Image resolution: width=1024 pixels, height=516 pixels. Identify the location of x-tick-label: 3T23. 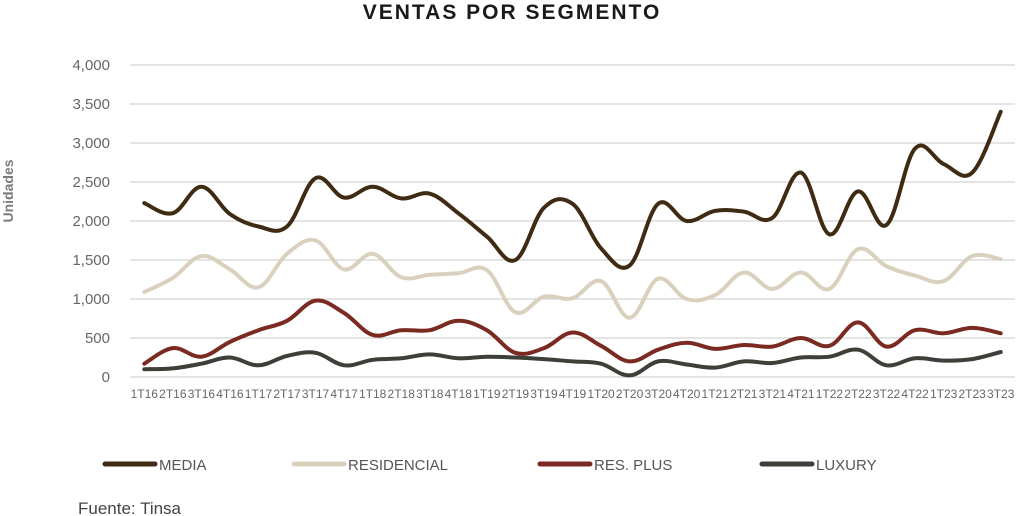
(1001, 394).